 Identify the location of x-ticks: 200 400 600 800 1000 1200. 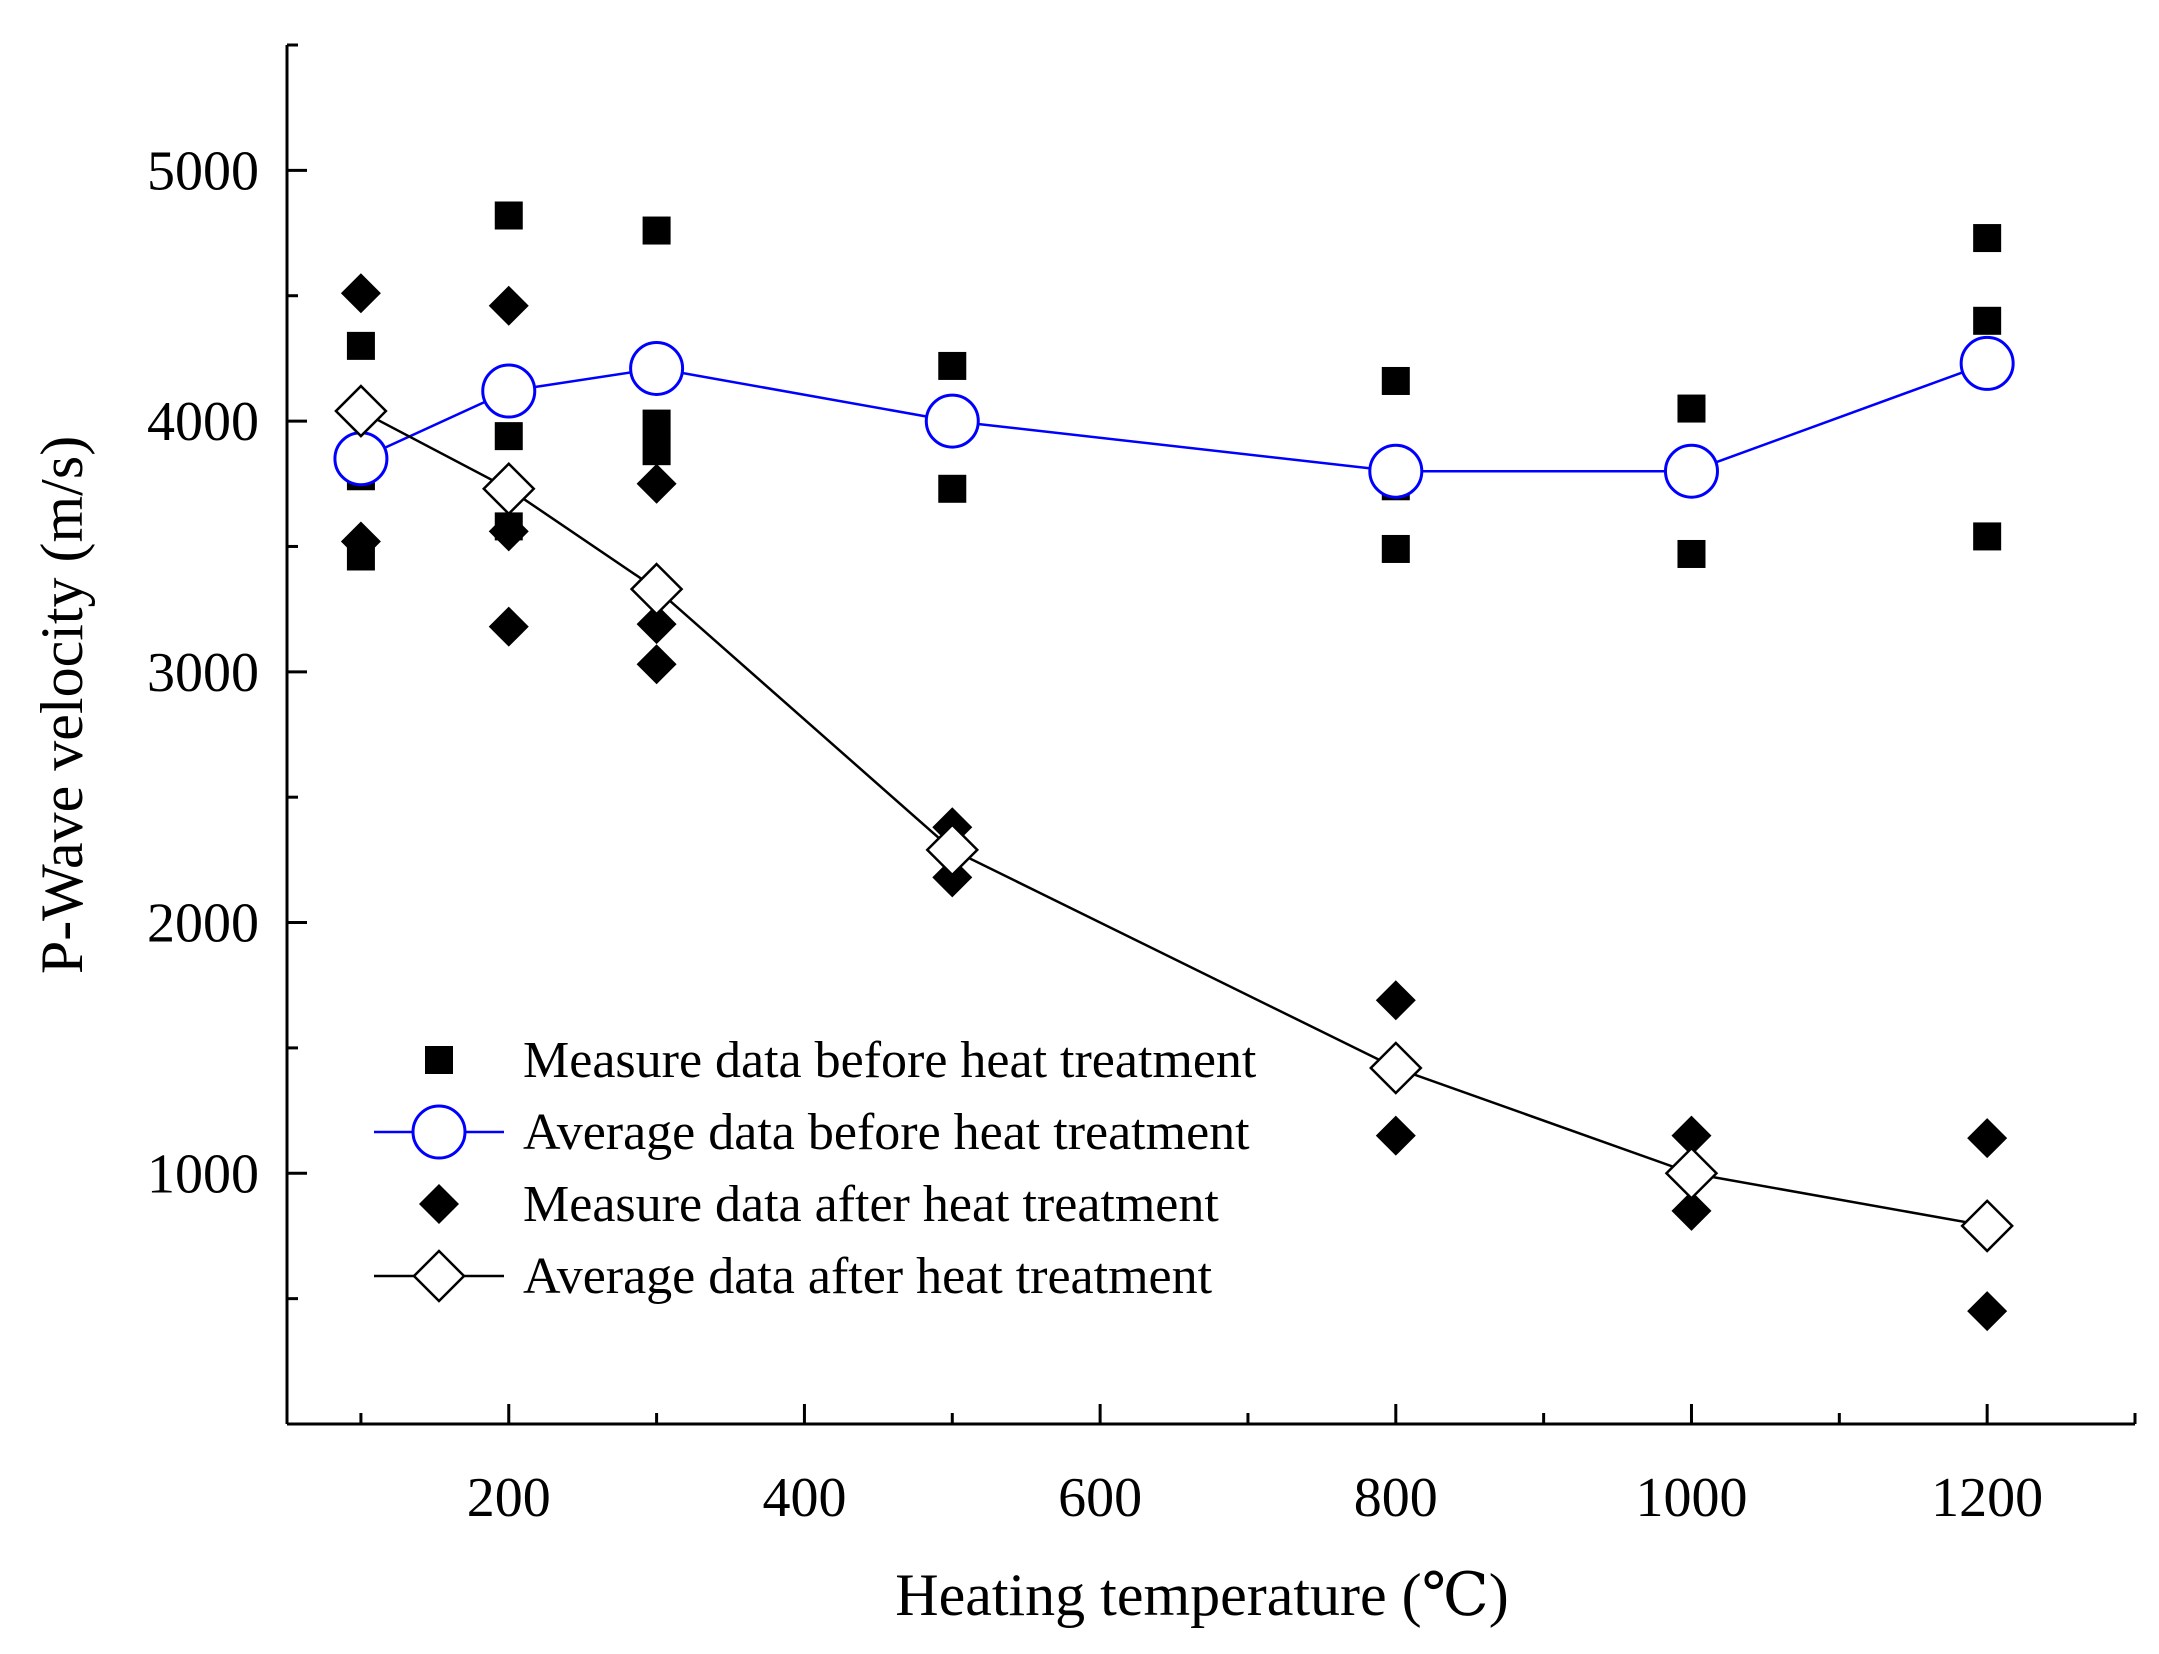
(1248, 1466).